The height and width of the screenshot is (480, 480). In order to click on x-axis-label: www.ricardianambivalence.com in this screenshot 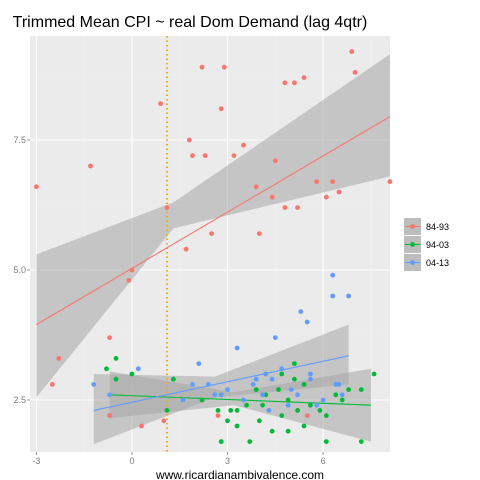, I will do `click(239, 474)`.